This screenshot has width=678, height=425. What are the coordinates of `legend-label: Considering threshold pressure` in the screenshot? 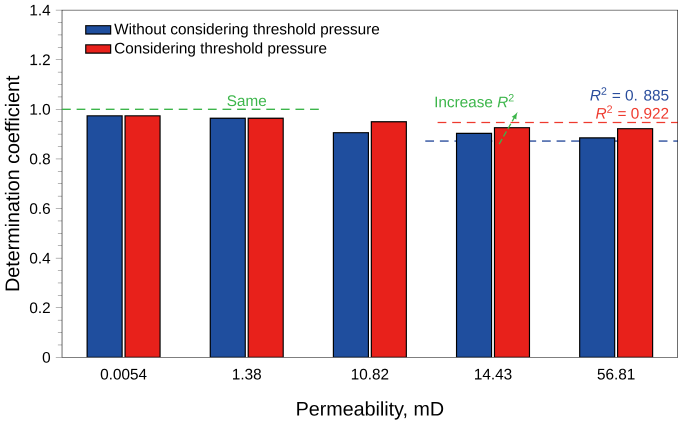 It's located at (220, 49).